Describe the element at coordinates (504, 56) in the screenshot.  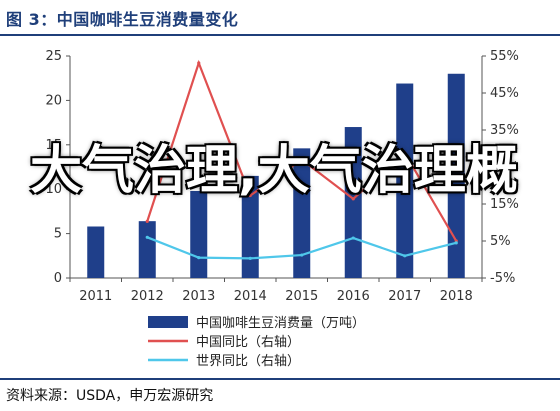
I see `y-right-tick-label: 55%` at that location.